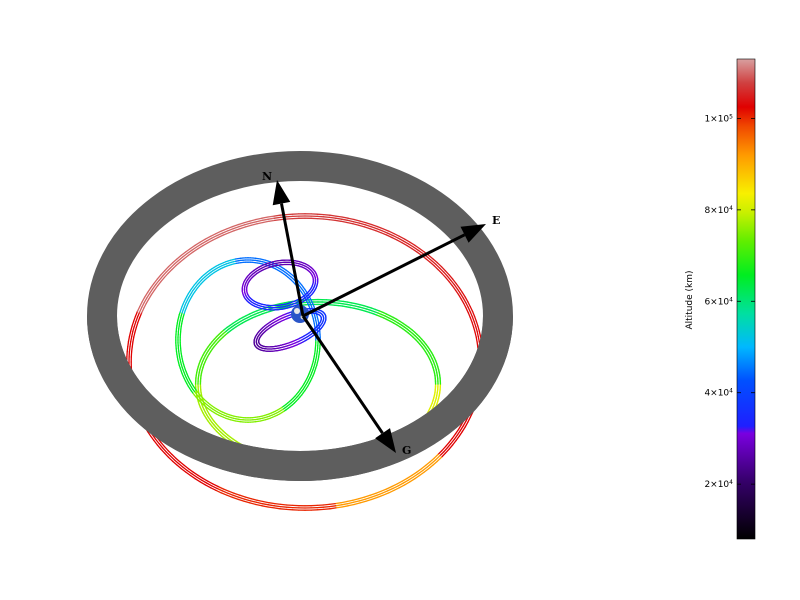 Image resolution: width=800 pixels, height=600 pixels. Describe the element at coordinates (496, 220) in the screenshot. I see `label-east: E` at that location.